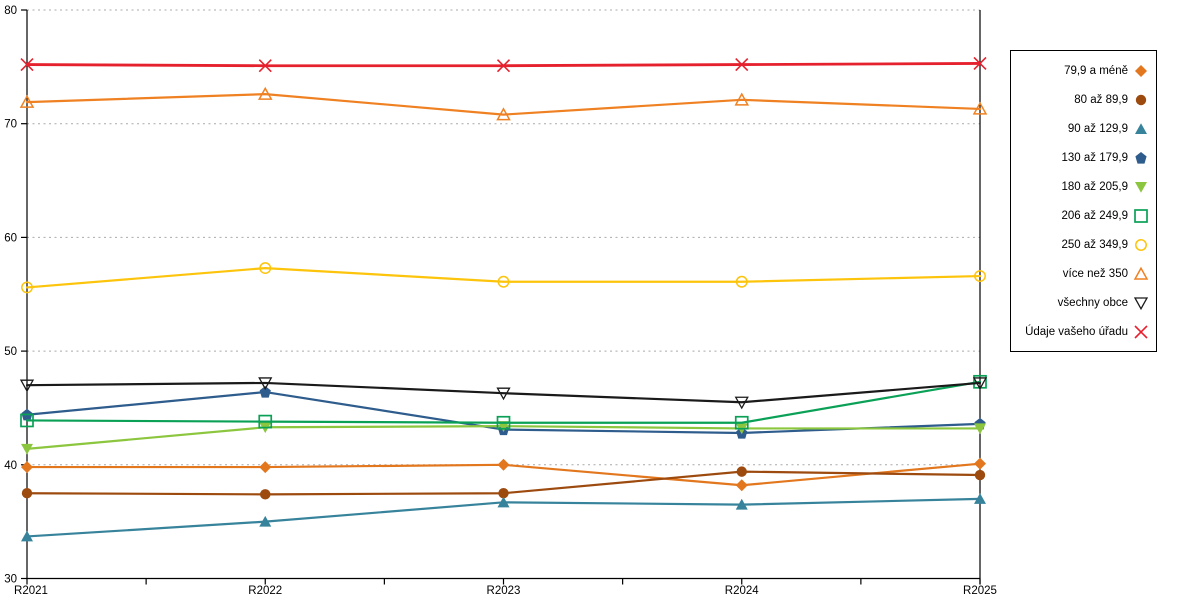  What do you see at coordinates (742, 591) in the screenshot?
I see `x-tick-label: R2024` at bounding box center [742, 591].